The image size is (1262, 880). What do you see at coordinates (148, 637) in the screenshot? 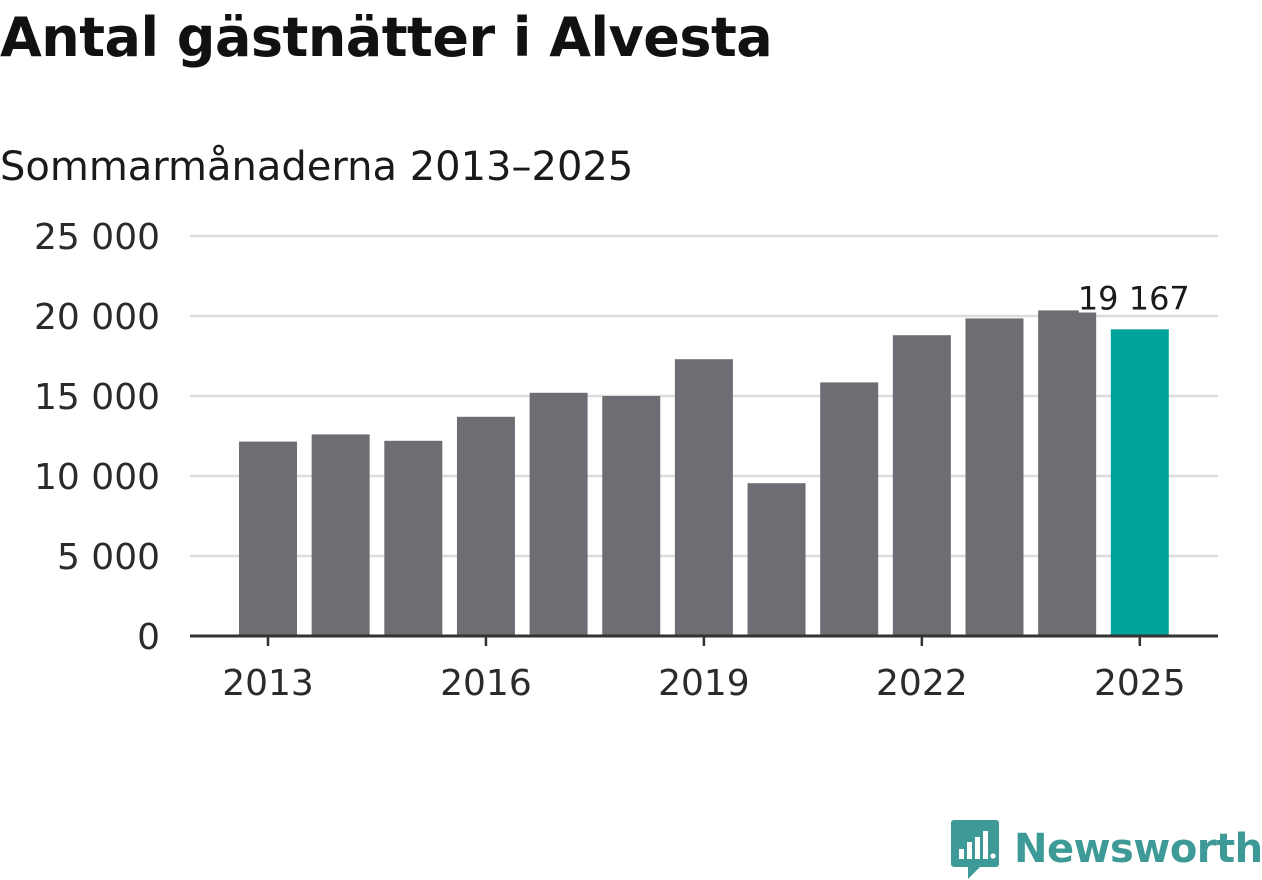
I see `y-tick-label: 0` at bounding box center [148, 637].